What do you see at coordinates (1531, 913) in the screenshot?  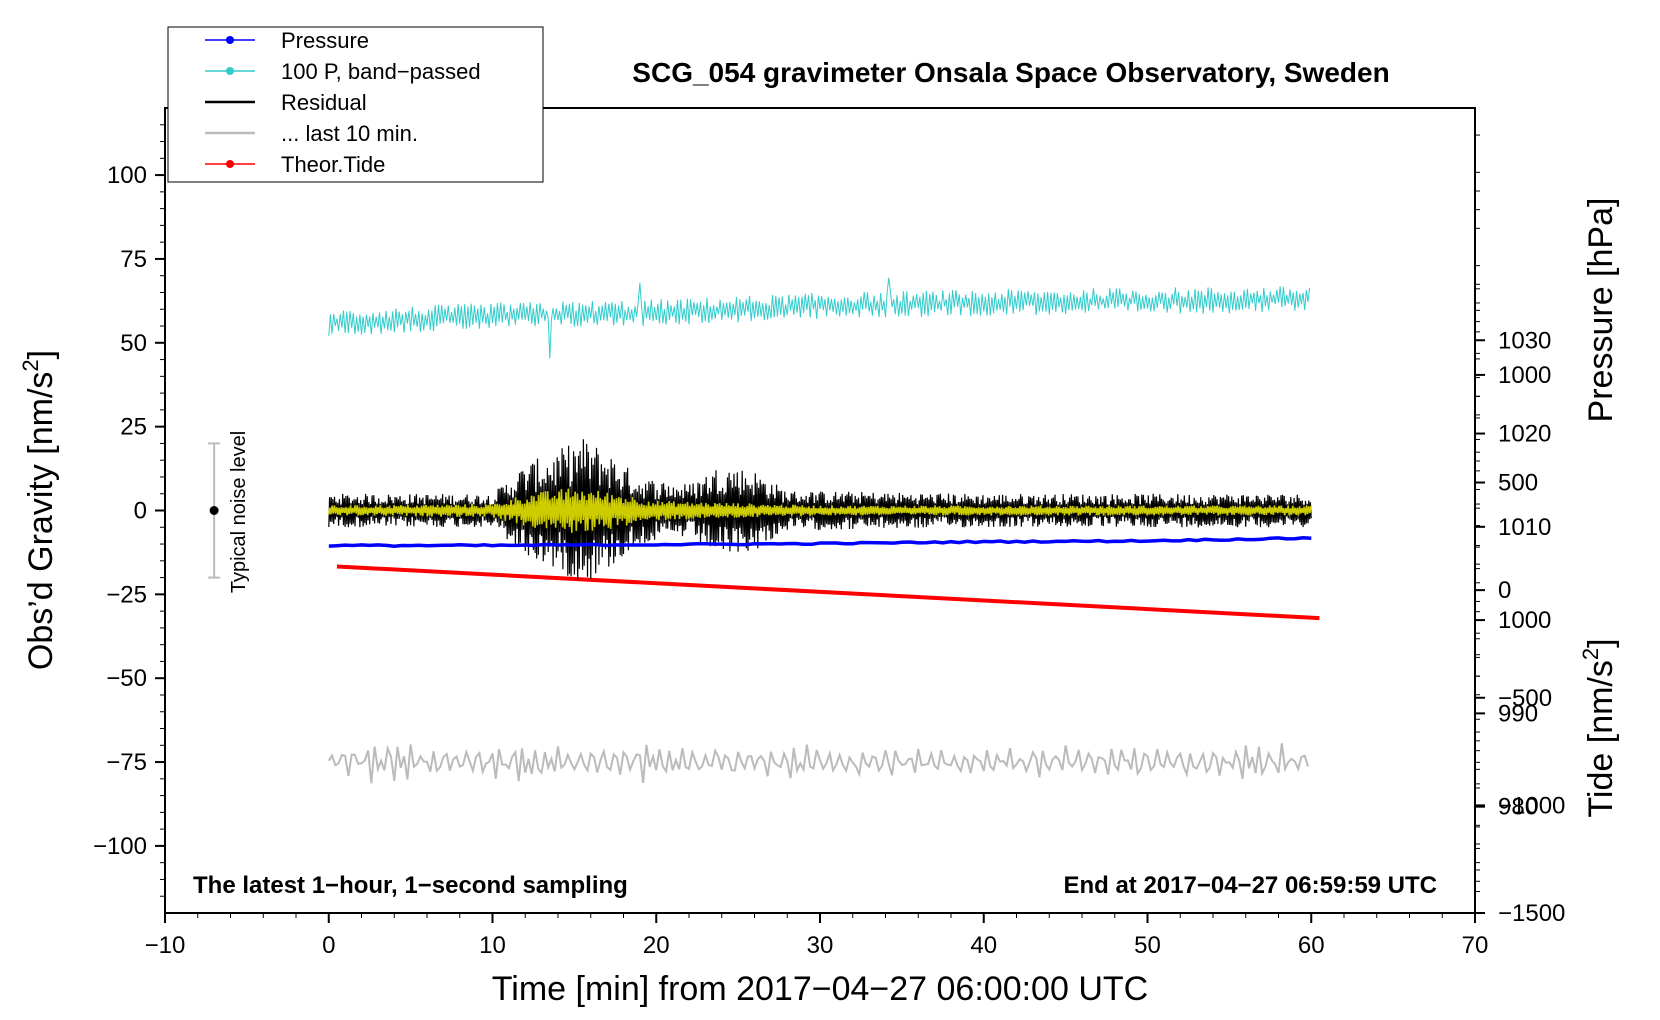 I see `tide-tick-label-5: −1500` at bounding box center [1531, 913].